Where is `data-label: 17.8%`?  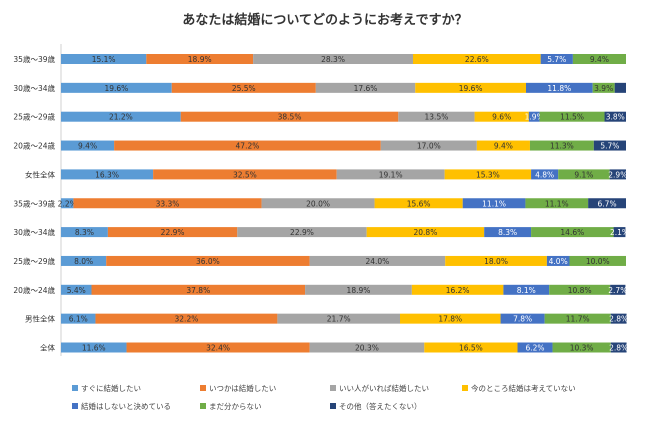 data-label: 17.8% is located at coordinates (450, 319).